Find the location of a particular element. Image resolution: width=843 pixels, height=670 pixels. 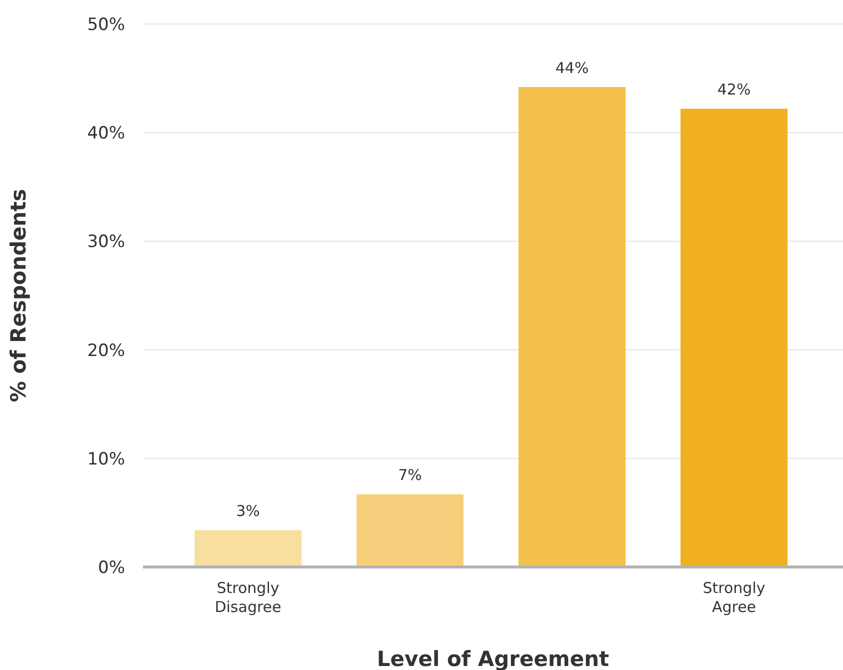

y-tick-label: 10% is located at coordinates (106, 459).